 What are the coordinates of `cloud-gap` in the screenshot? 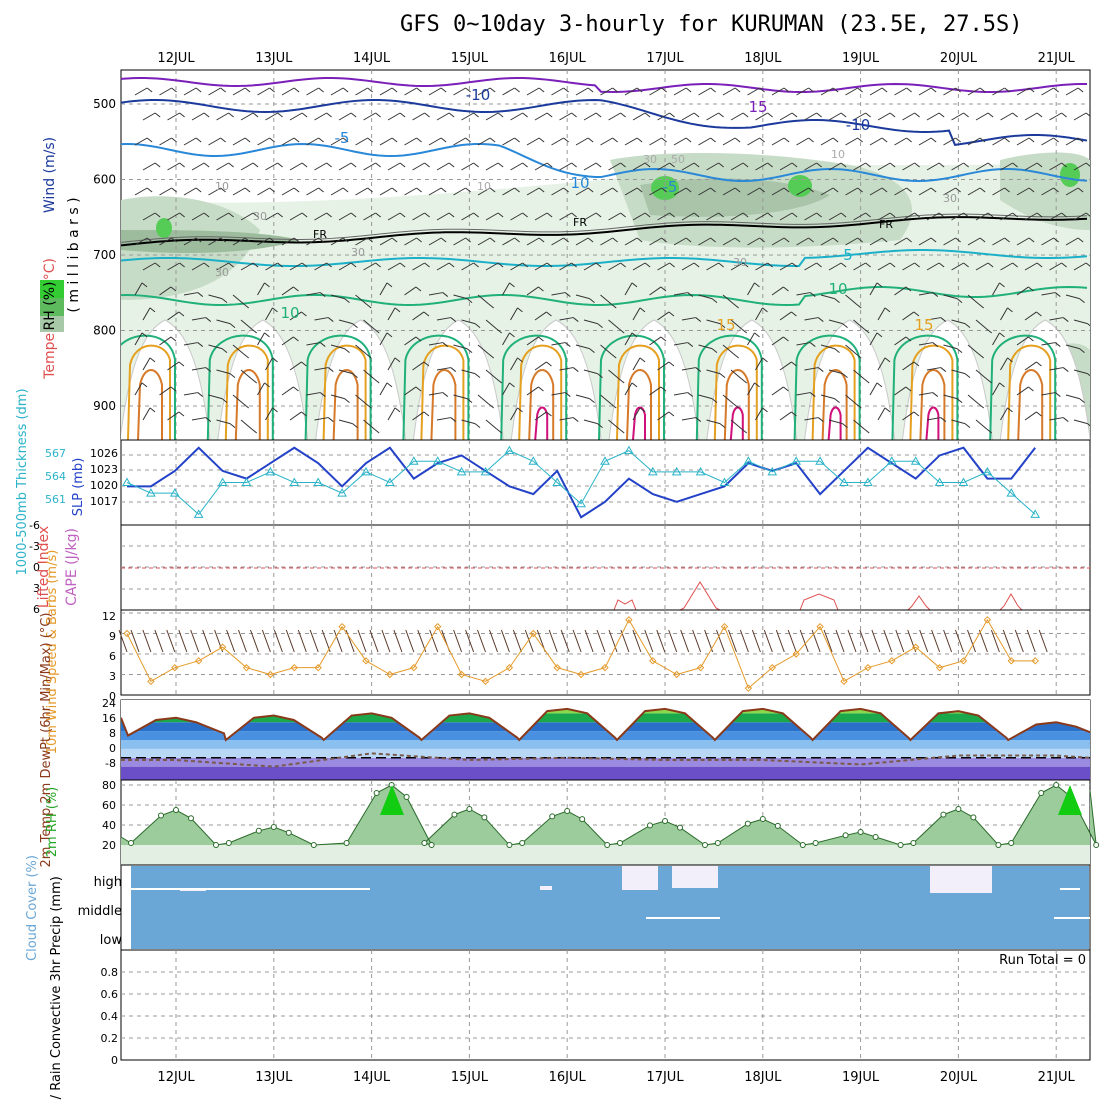 It's located at (640, 878).